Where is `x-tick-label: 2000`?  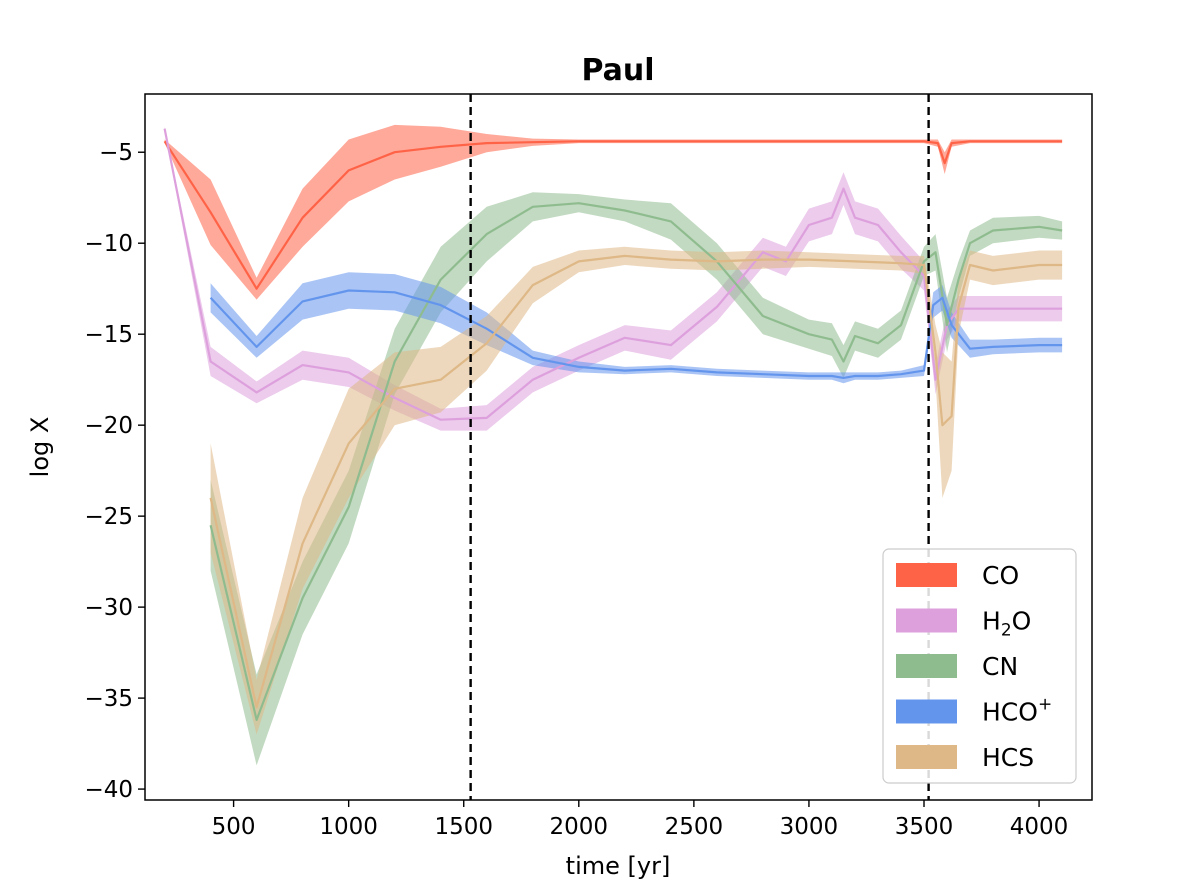 x-tick-label: 2000 is located at coordinates (579, 827).